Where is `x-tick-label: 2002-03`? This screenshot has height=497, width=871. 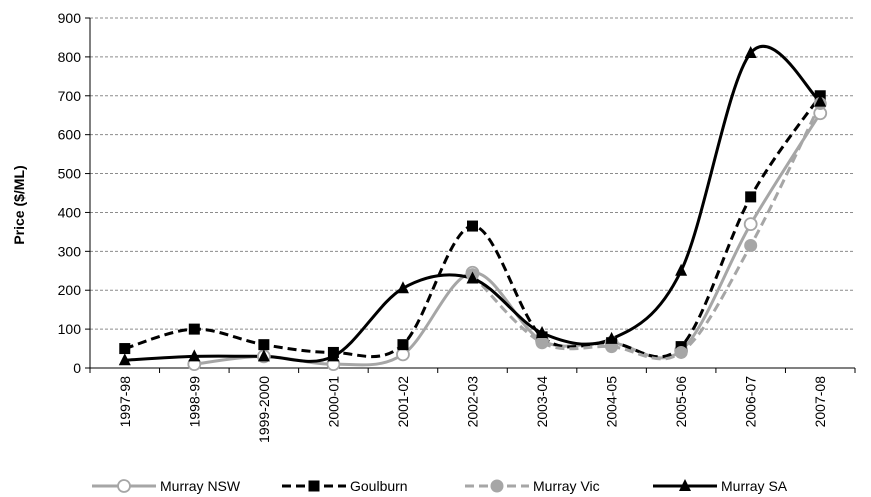 x-tick-label: 2002-03 is located at coordinates (473, 402).